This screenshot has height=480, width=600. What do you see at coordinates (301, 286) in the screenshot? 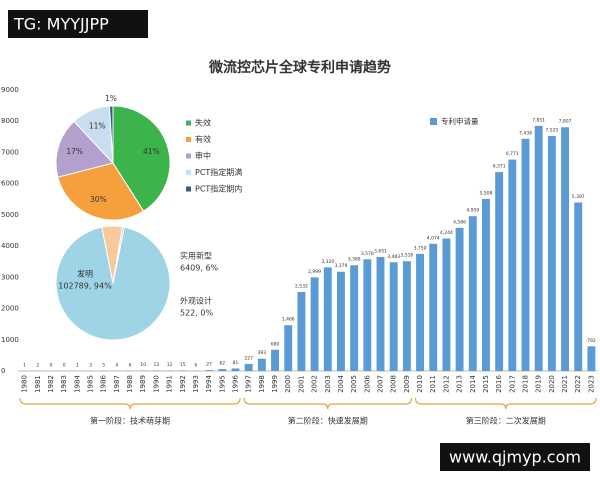
I see `value-label: 2,532` at bounding box center [301, 286].